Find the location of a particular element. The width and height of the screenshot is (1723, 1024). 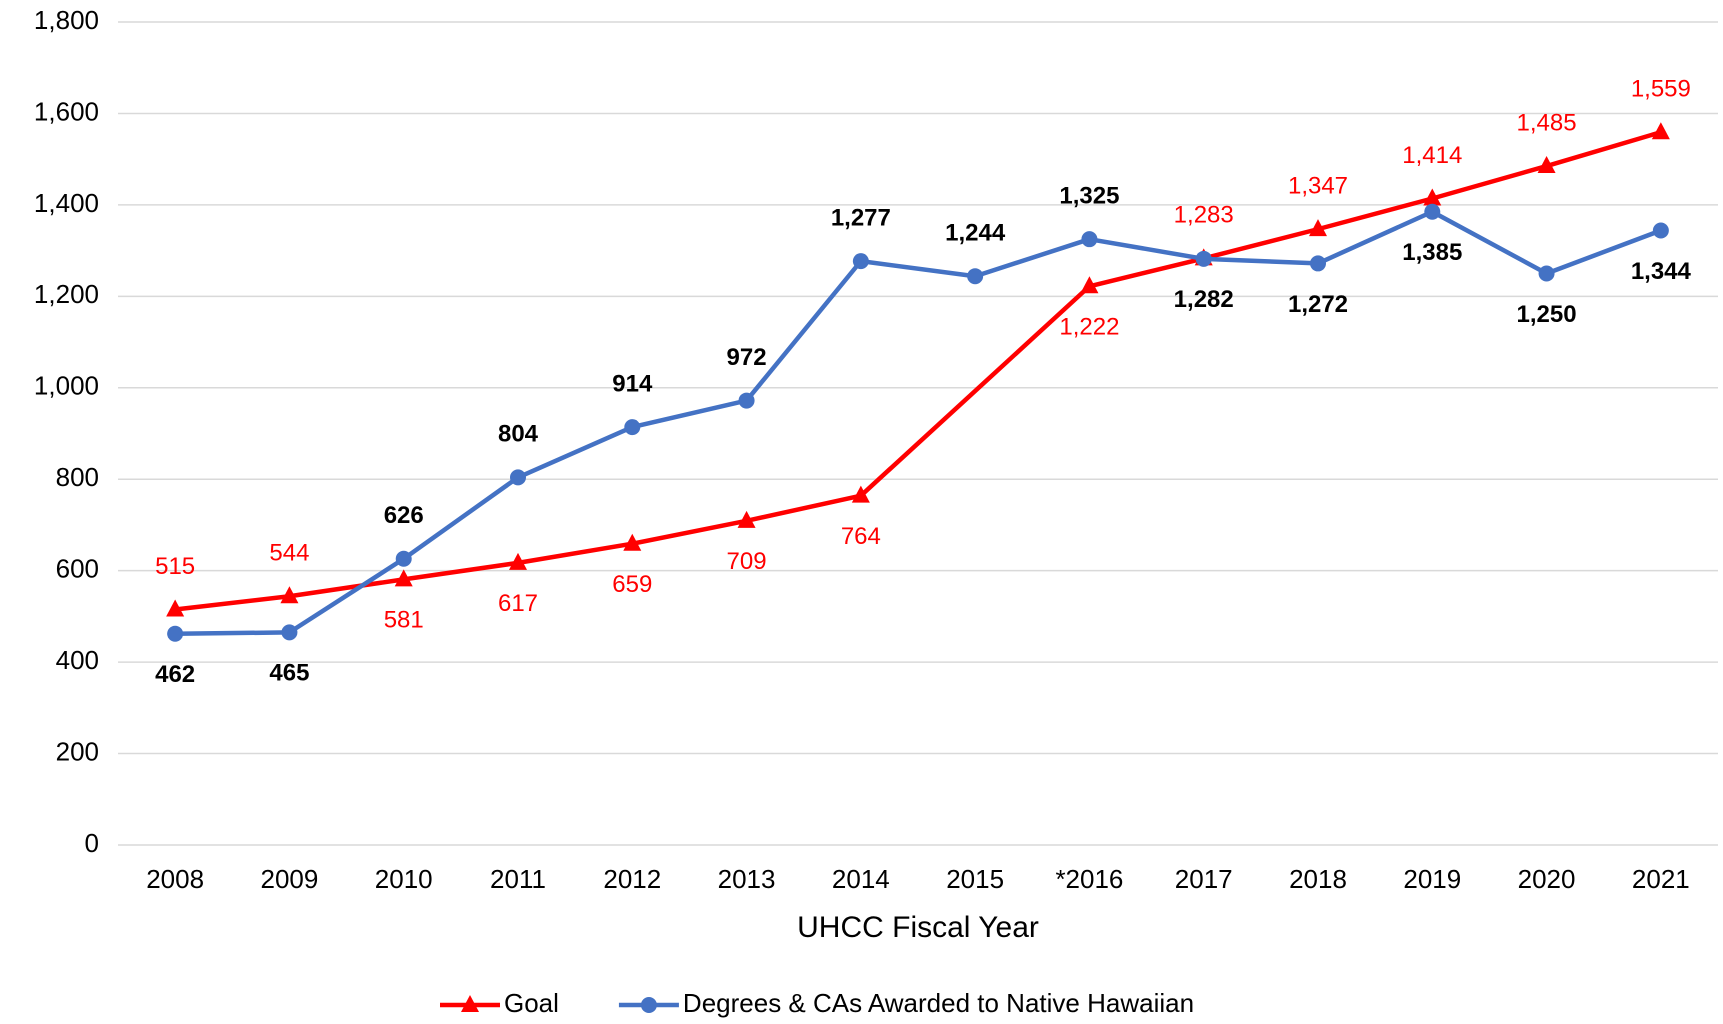

gap-connector is located at coordinates (975, 391).